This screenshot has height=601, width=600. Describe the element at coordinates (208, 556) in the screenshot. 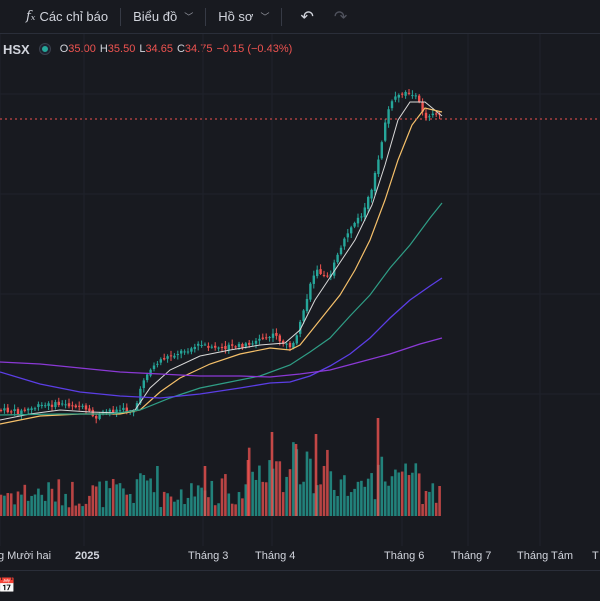

I see `time-axis-label: Tháng 3` at that location.